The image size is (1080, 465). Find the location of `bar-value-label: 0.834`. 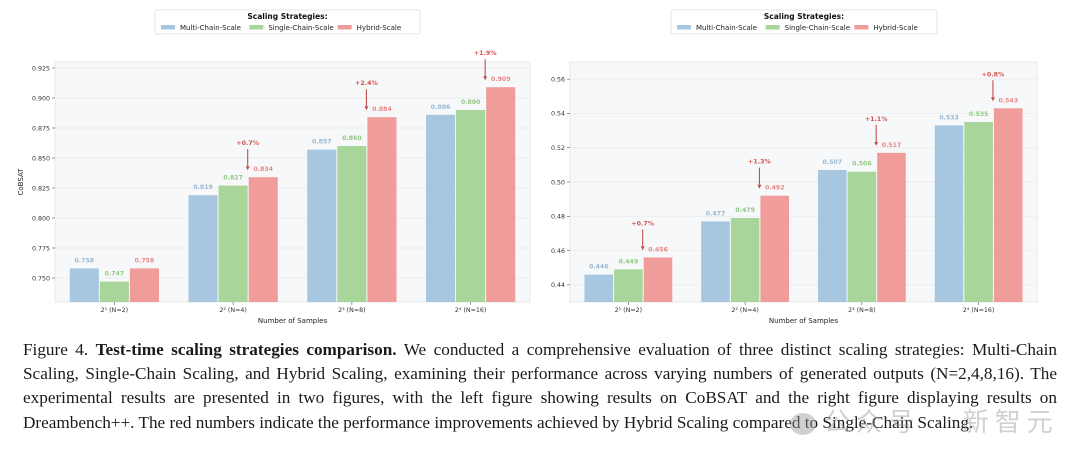

bar-value-label: 0.834 is located at coordinates (263, 169).